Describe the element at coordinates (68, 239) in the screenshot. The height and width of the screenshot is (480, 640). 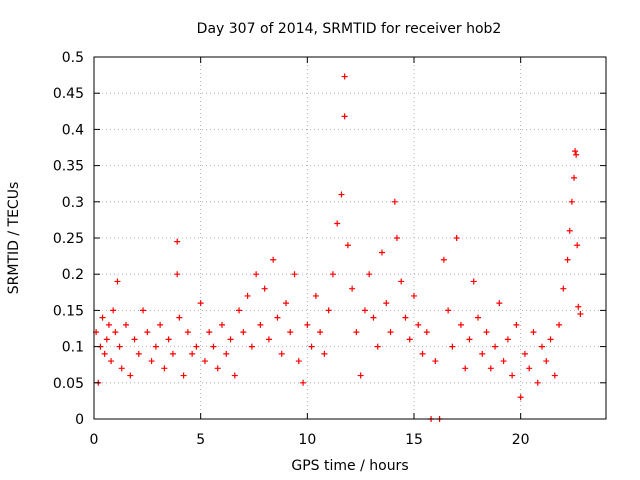
I see `y-tick-label: 0.25` at that location.